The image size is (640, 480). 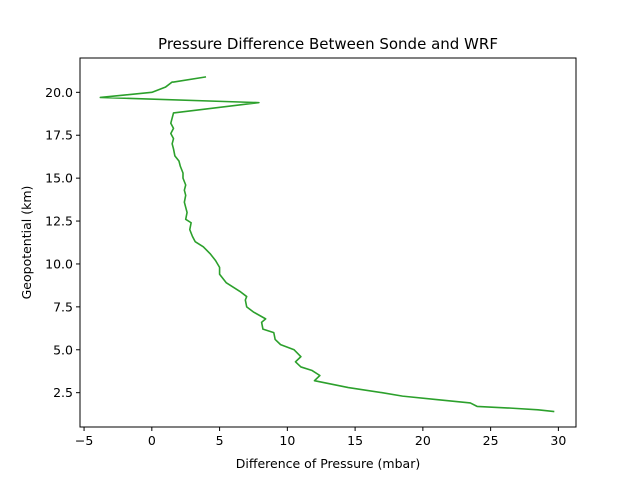 I want to click on x-tick-label: 15, so click(x=355, y=440).